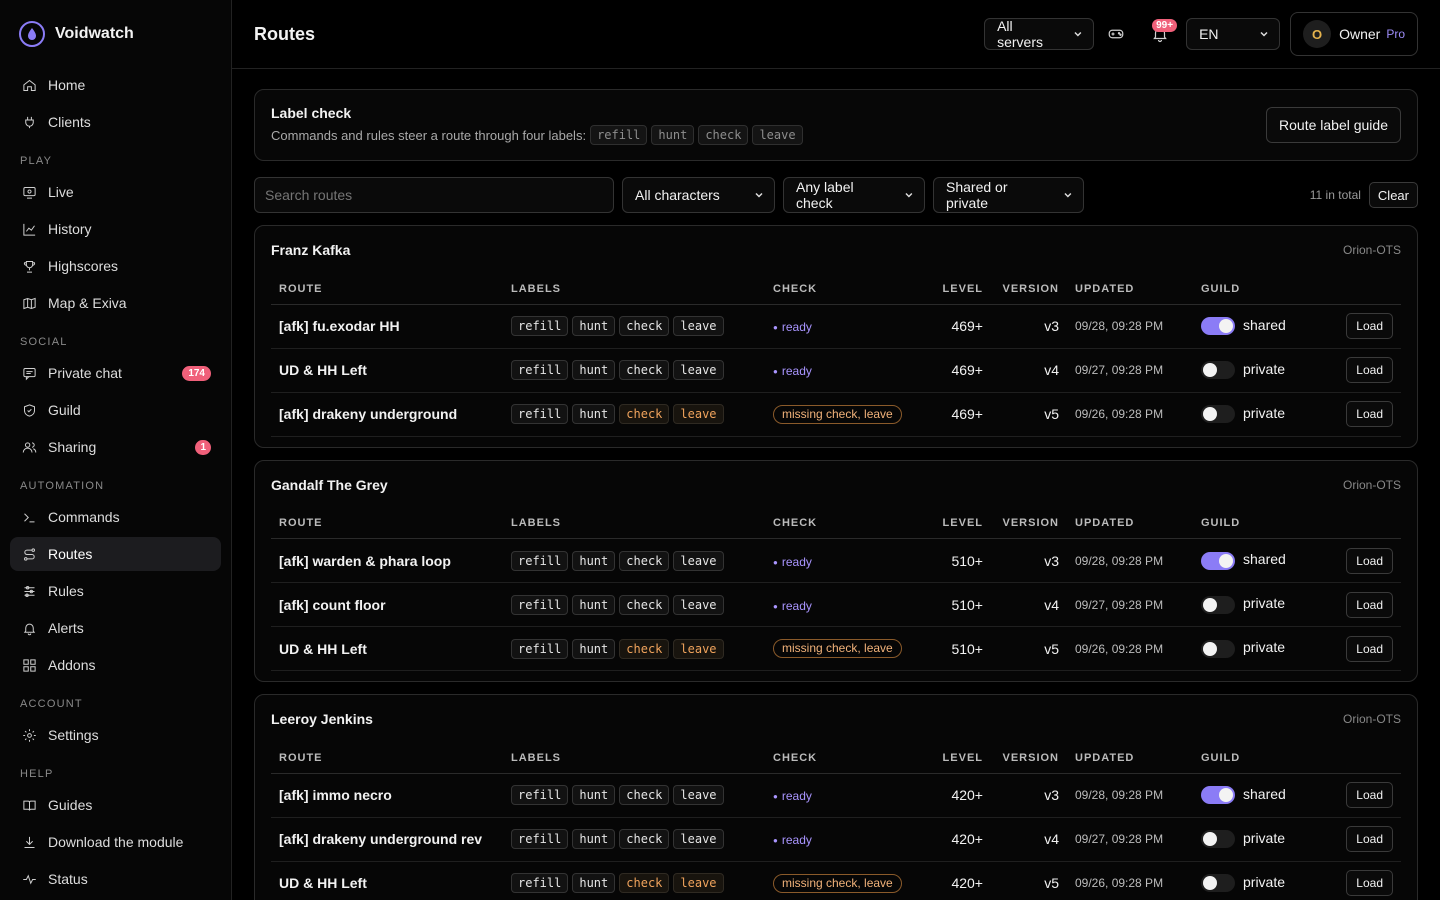 The image size is (1440, 900). I want to click on column-header: CHECK, so click(845, 758).